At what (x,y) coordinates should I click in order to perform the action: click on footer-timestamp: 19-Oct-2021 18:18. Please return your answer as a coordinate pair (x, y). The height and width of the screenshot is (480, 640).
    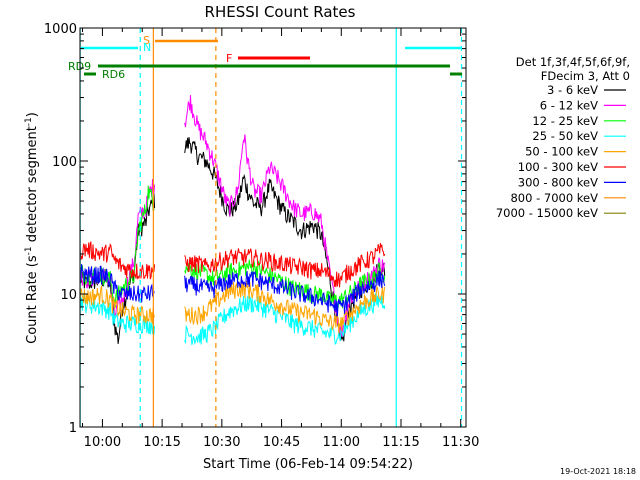
    Looking at the image, I should click on (598, 471).